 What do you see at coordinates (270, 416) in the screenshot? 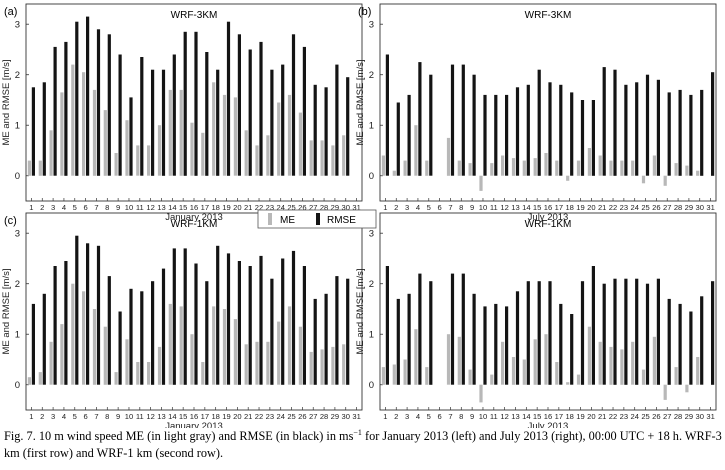
I see `panel-3-xtick-label-23: 23` at bounding box center [270, 416].